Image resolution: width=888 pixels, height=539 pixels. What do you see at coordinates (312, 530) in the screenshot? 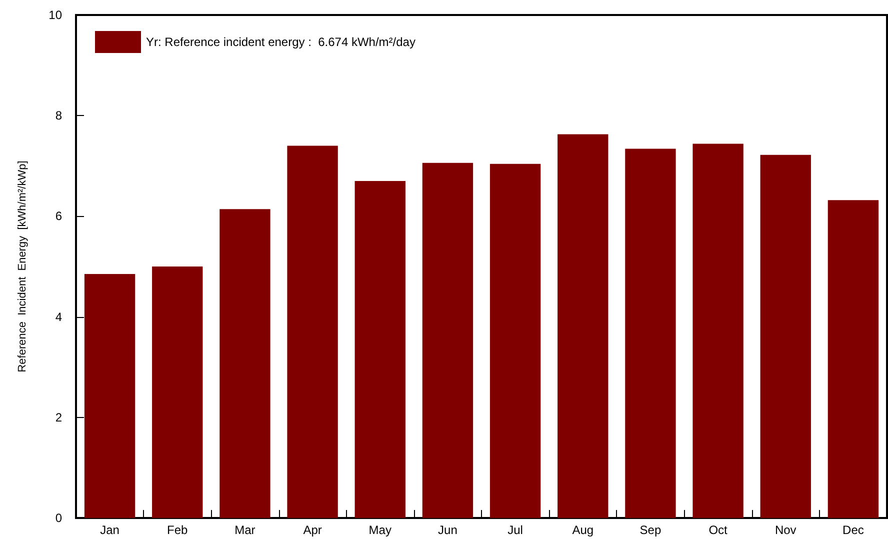
I see `x-tick-label: Apr` at bounding box center [312, 530].